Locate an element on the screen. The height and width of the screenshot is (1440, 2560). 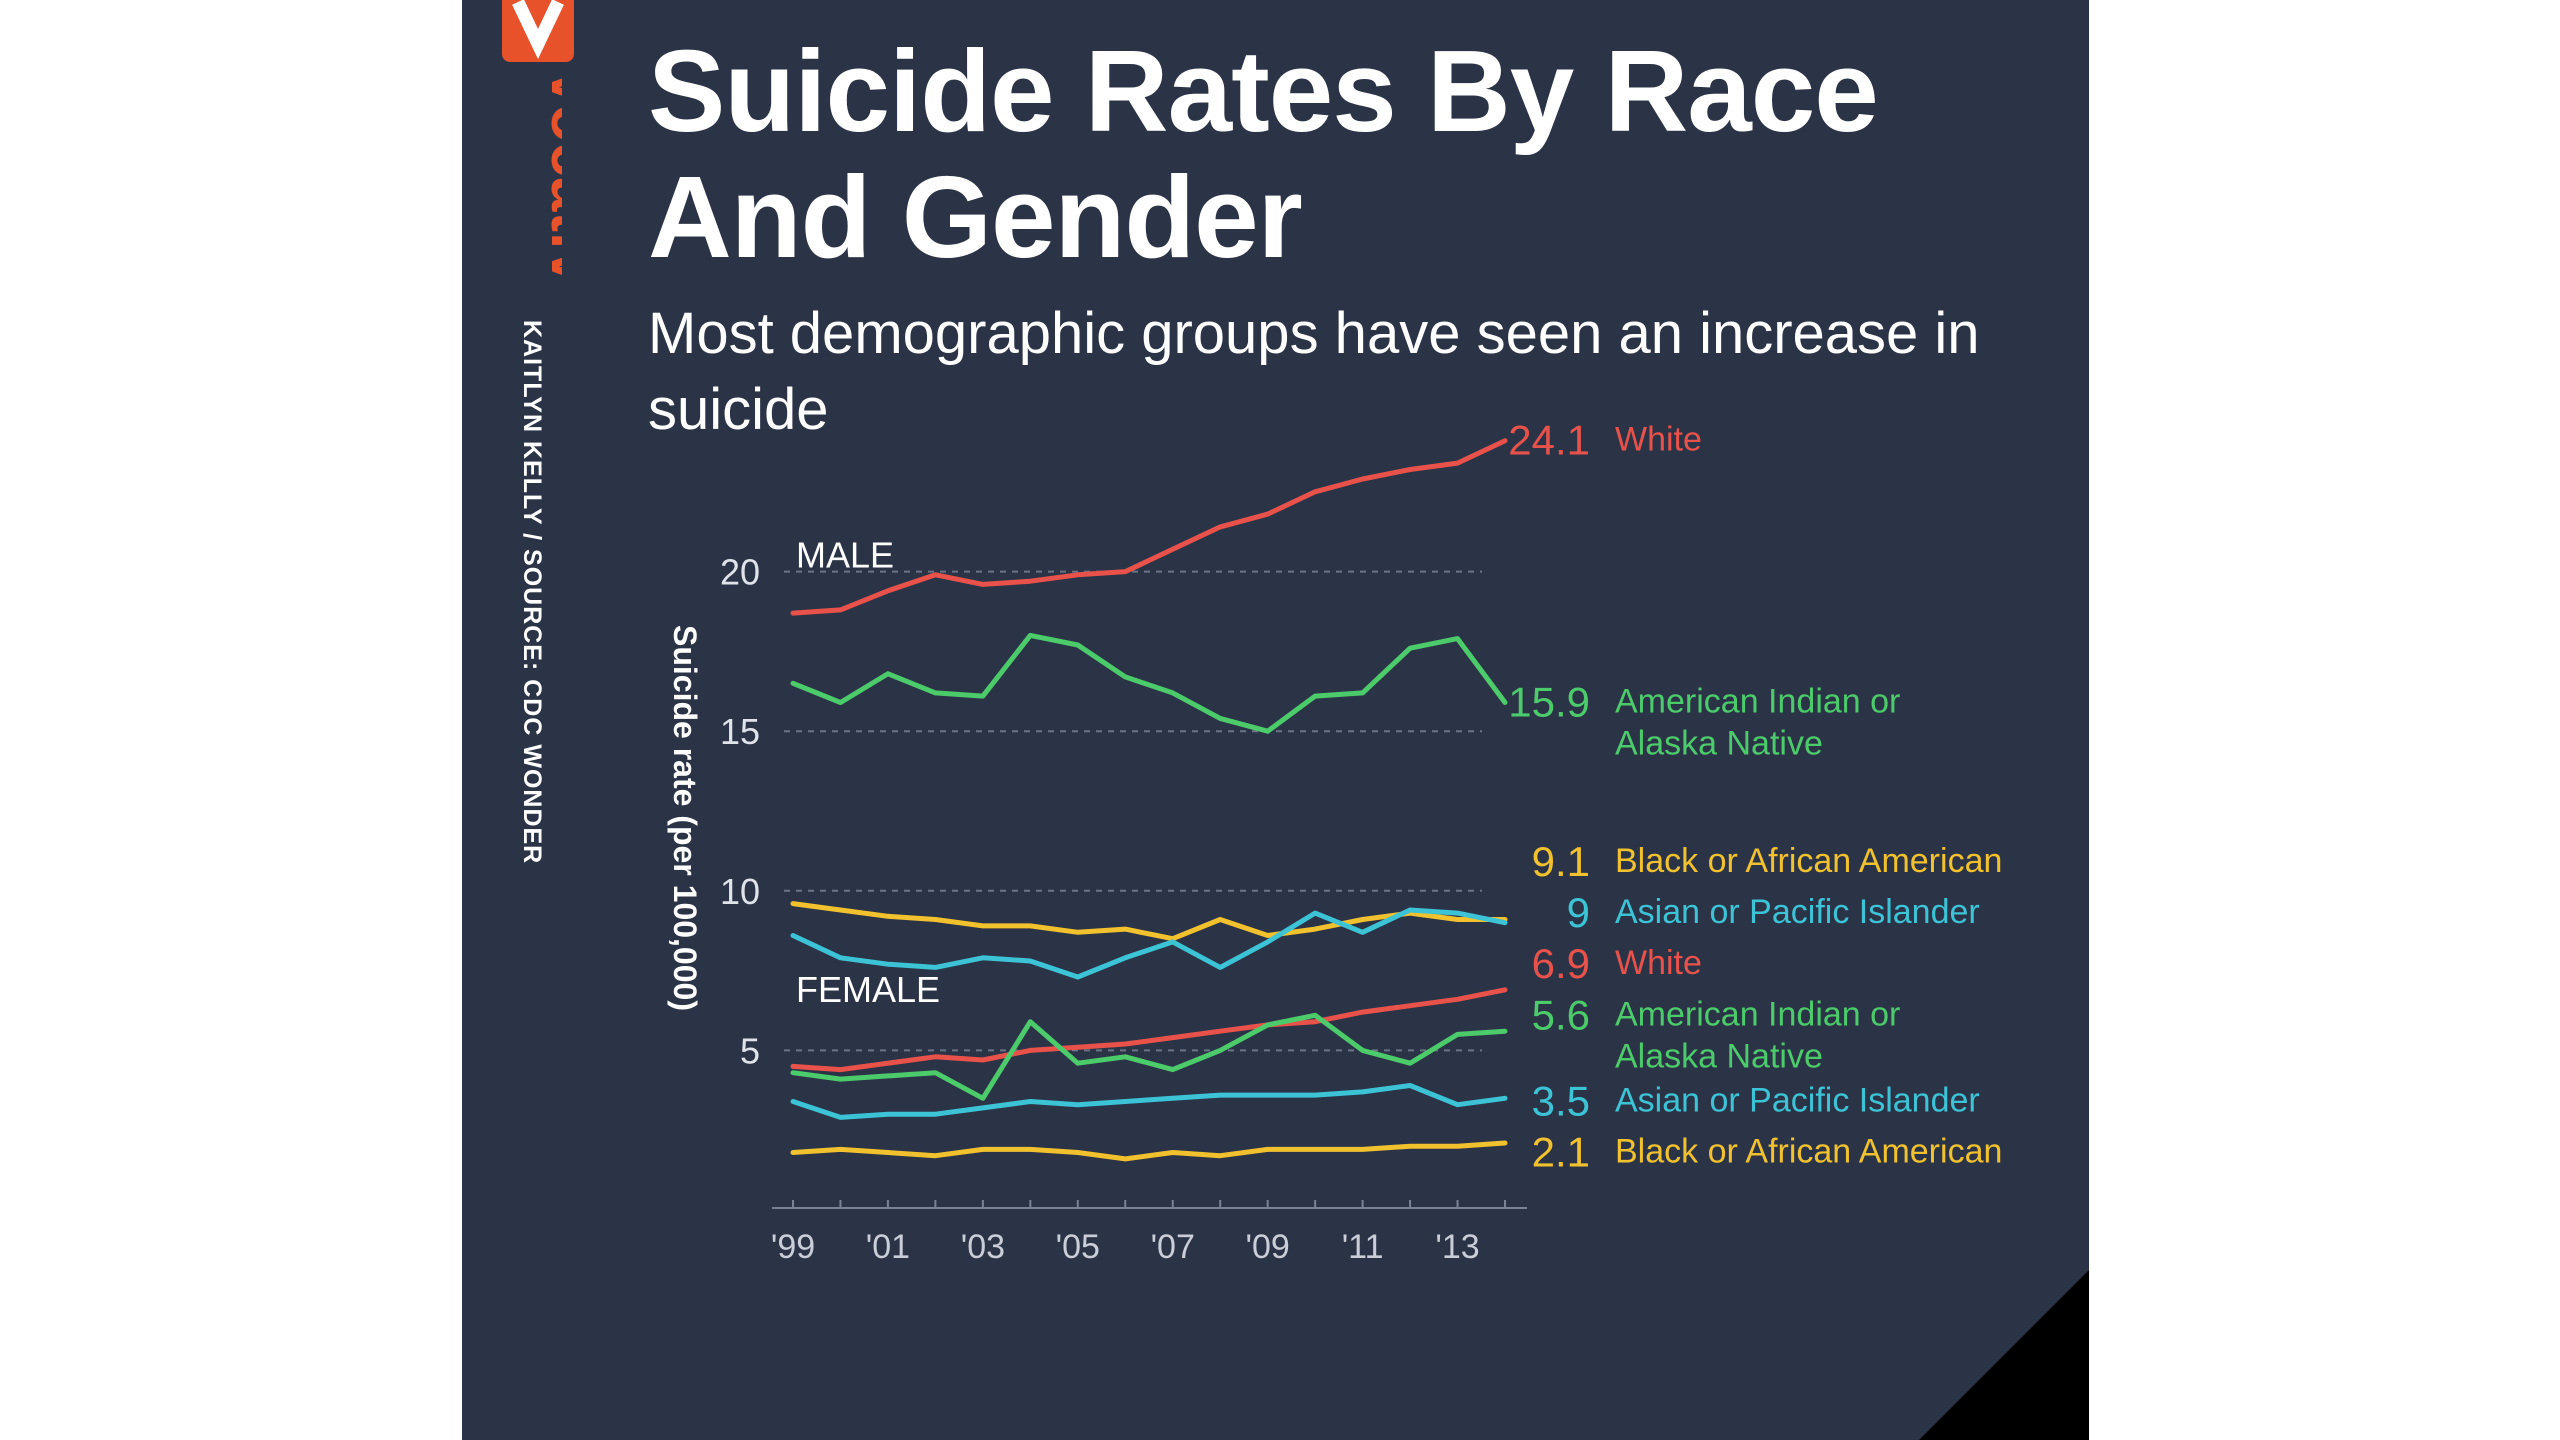
y-tick-label: 15 is located at coordinates (740, 731).